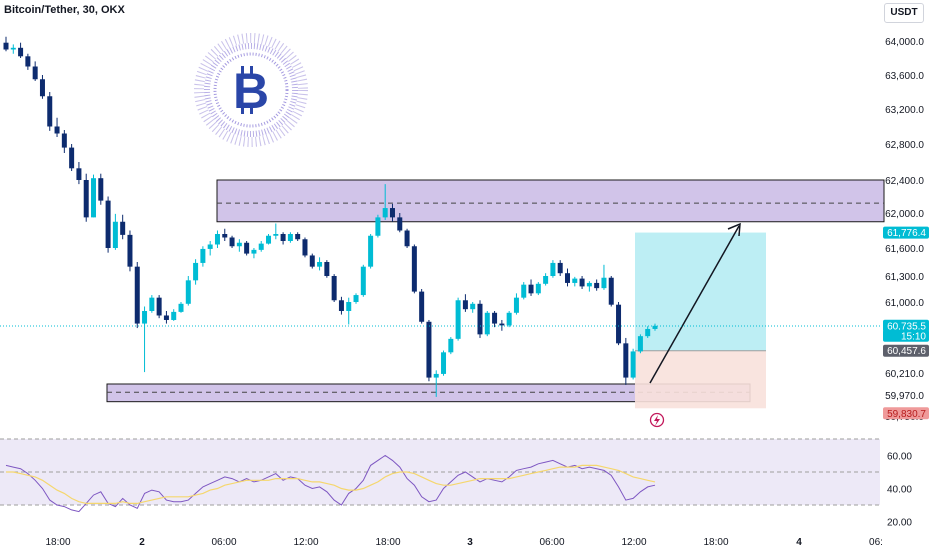 Image resolution: width=932 pixels, height=550 pixels. Describe the element at coordinates (550, 201) in the screenshot. I see `resistance-zone` at that location.